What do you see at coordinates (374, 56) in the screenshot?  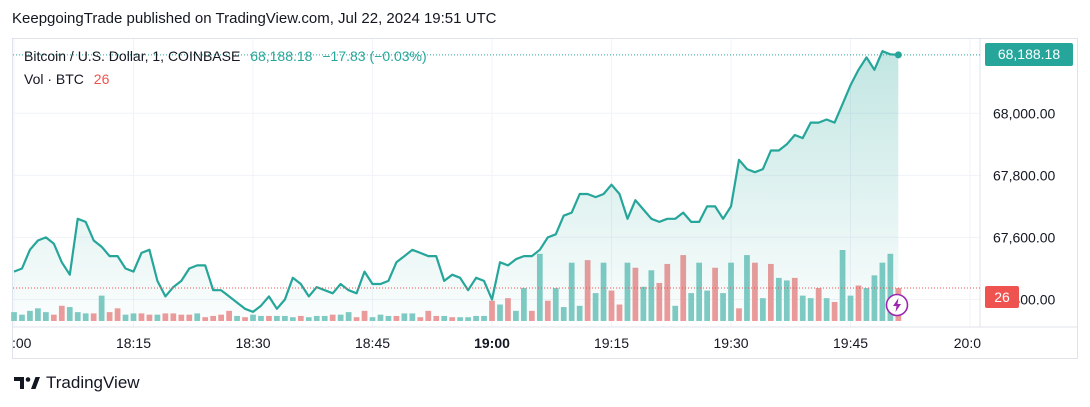 I see `price-change: −17.83 (−0.03%)` at bounding box center [374, 56].